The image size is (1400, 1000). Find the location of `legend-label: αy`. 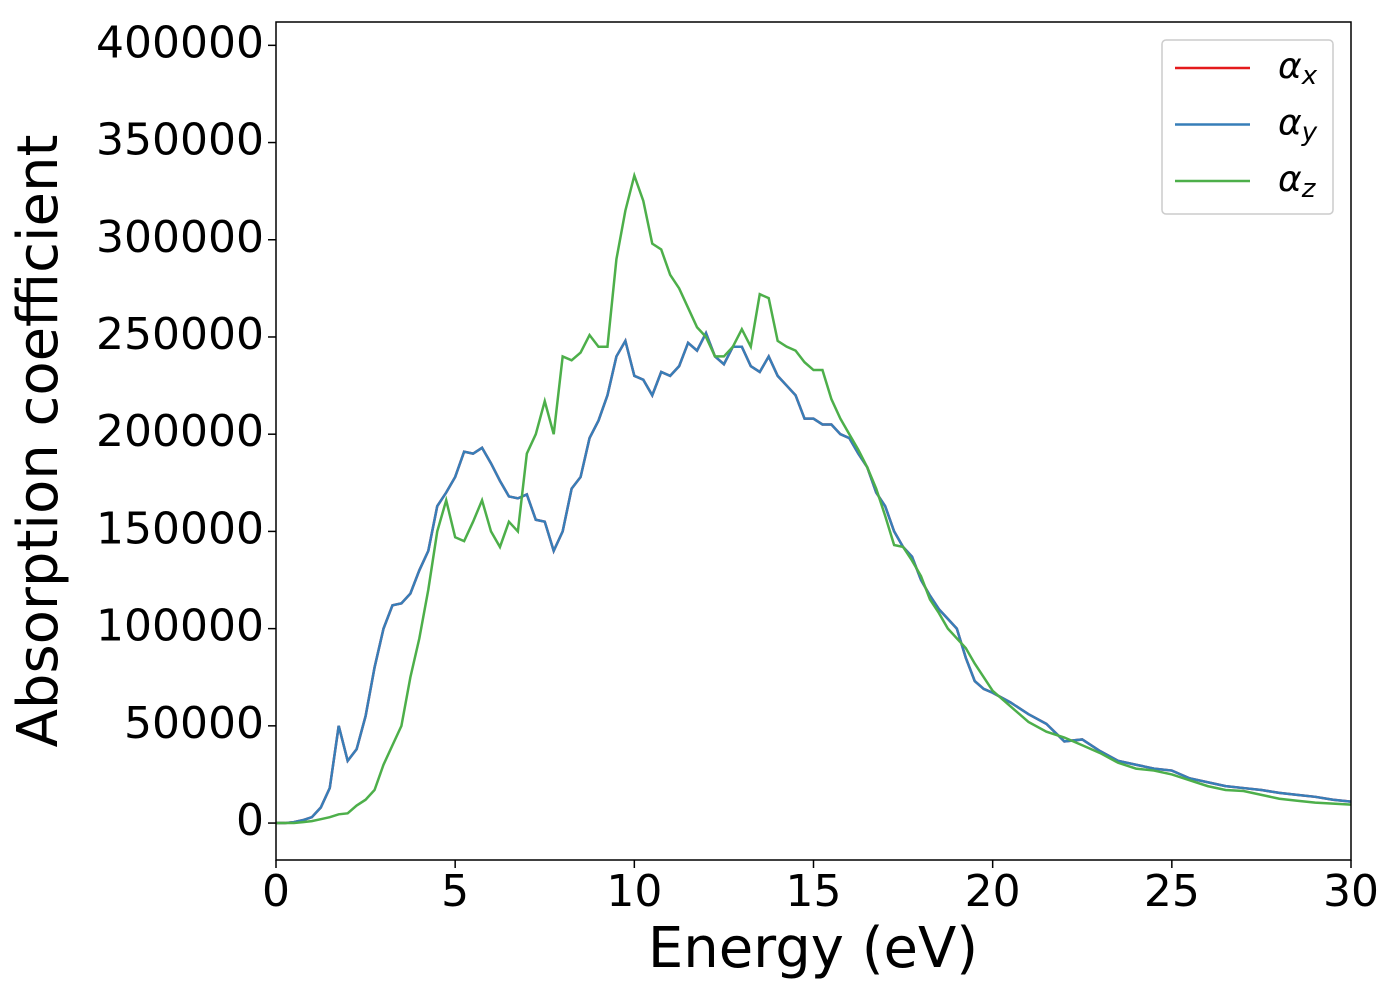

legend-label: αy is located at coordinates (1298, 125).